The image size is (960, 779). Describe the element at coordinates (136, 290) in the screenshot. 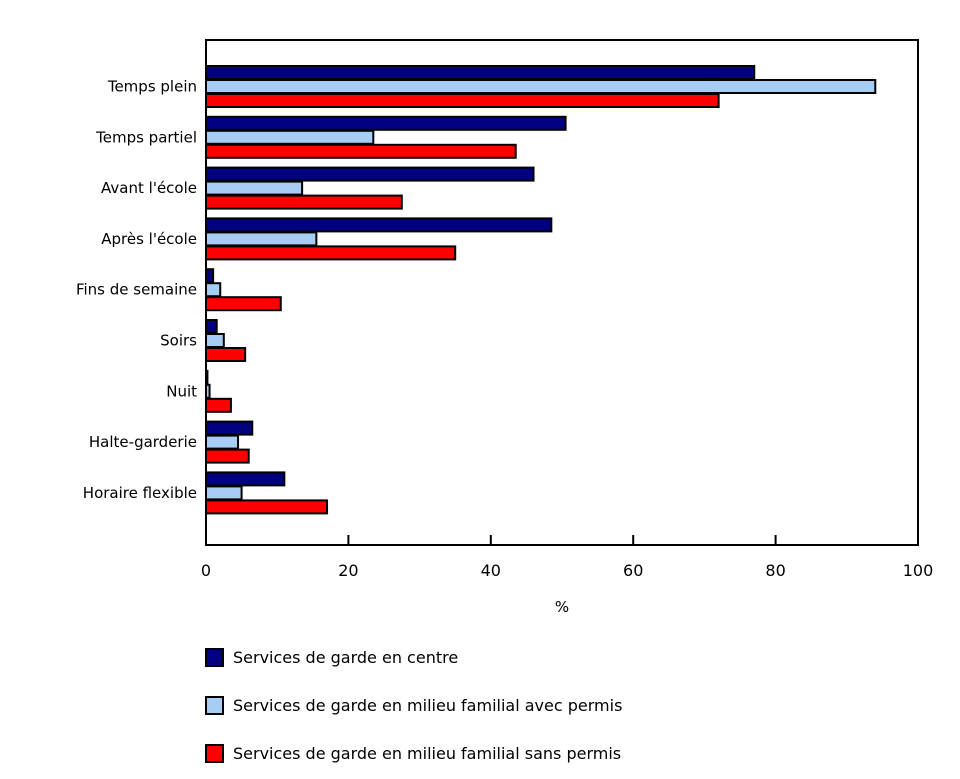

I see `category-label: Fins de semaine` at that location.